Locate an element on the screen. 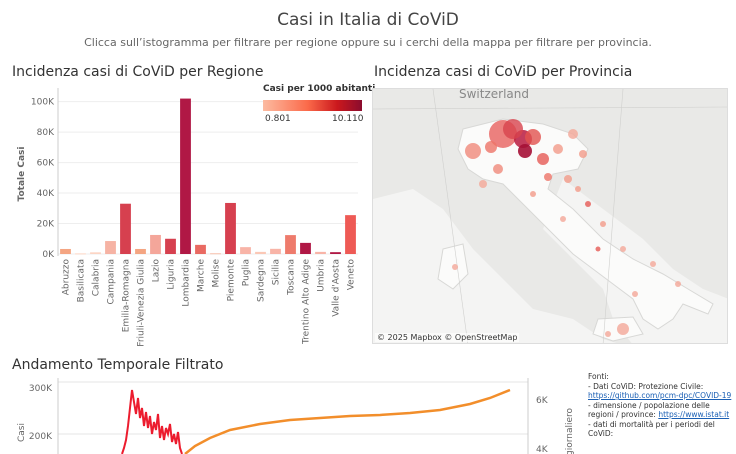 Image resolution: width=736 pixels, height=454 pixels. legend-title: Casi per 1000 abitanti is located at coordinates (319, 89).